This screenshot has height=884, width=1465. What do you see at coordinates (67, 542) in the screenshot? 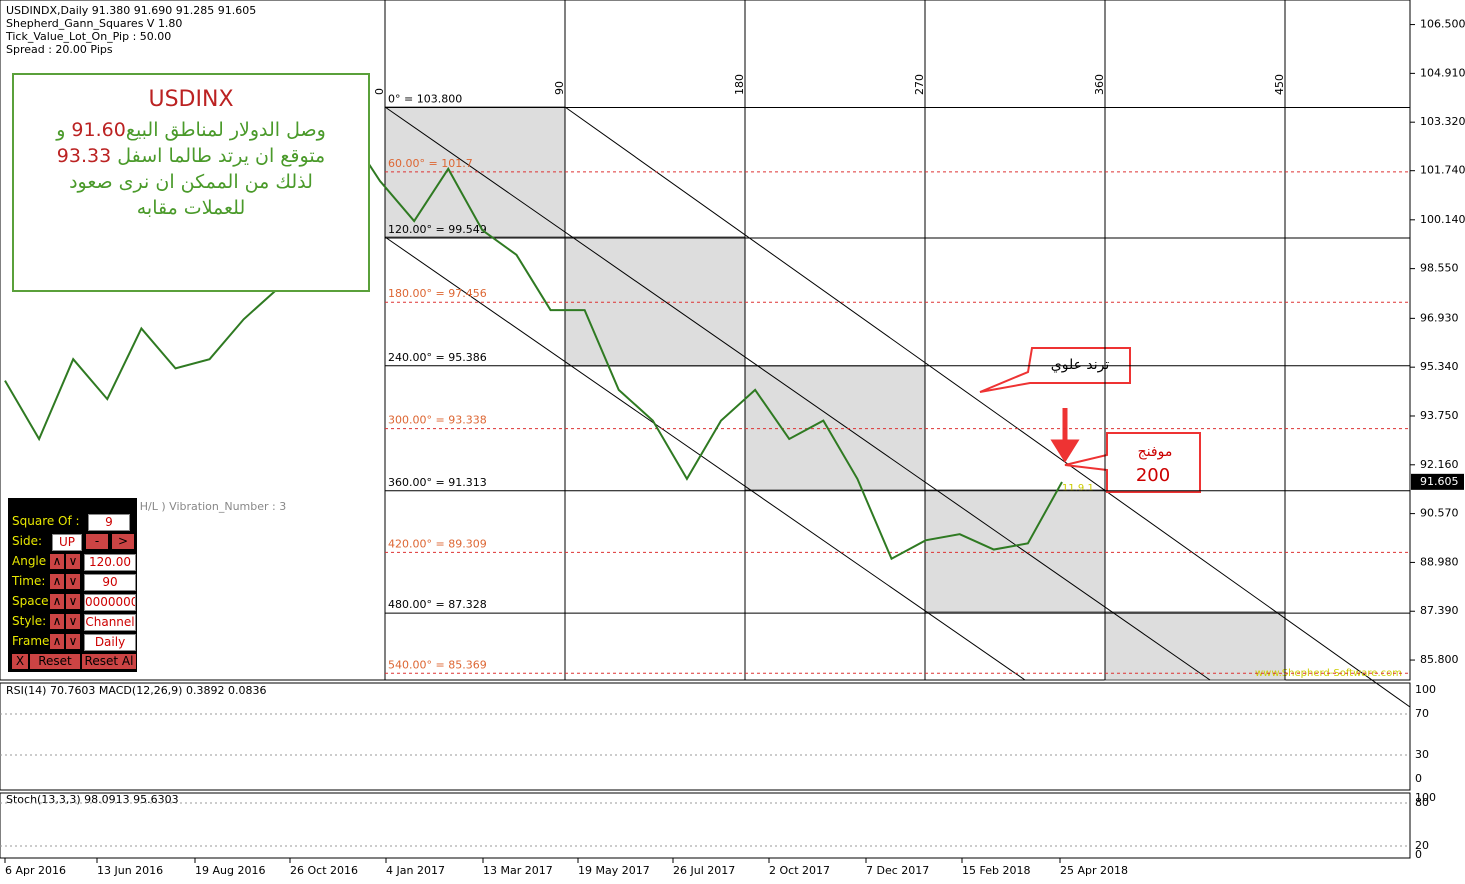
I see `panel-field: UP` at bounding box center [67, 542].